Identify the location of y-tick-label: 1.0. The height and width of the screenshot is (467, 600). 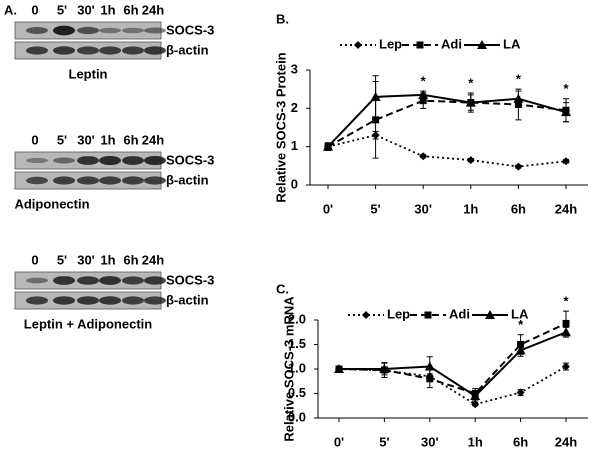
(297, 367).